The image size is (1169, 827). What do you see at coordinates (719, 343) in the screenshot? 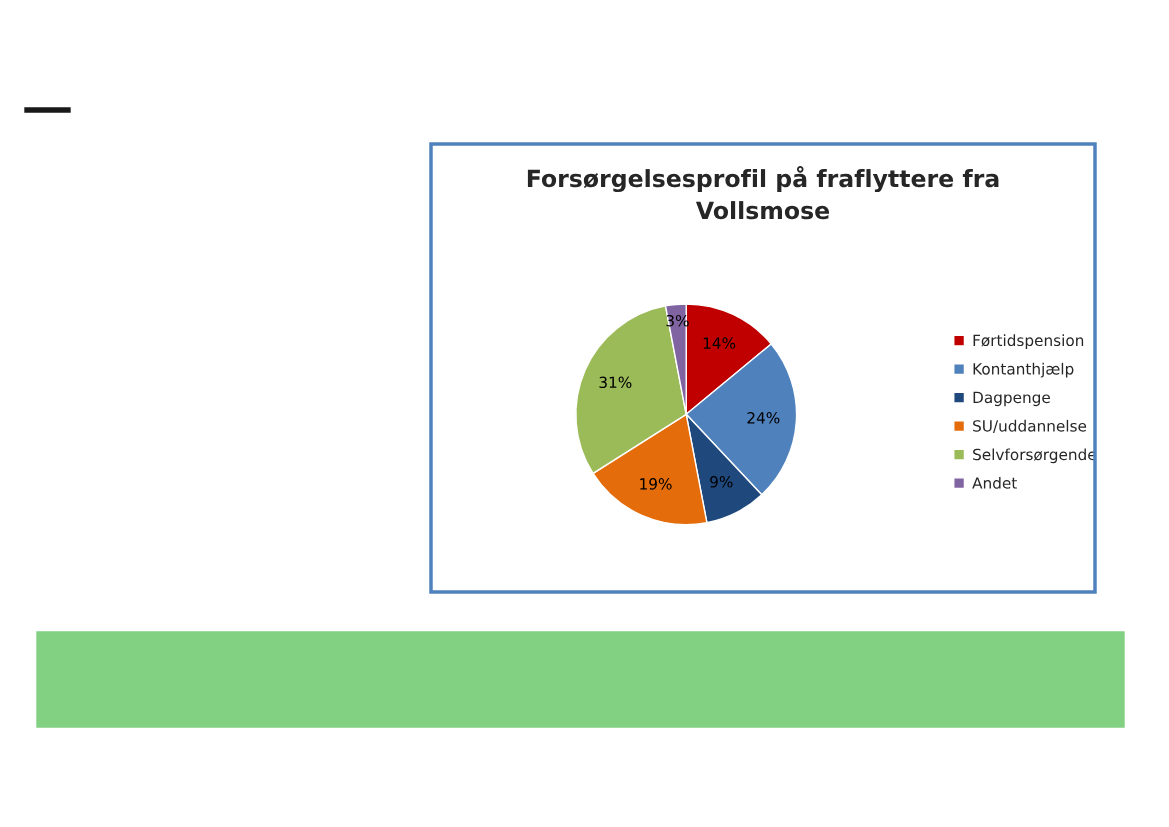
I see `data-label: 14%` at bounding box center [719, 343].